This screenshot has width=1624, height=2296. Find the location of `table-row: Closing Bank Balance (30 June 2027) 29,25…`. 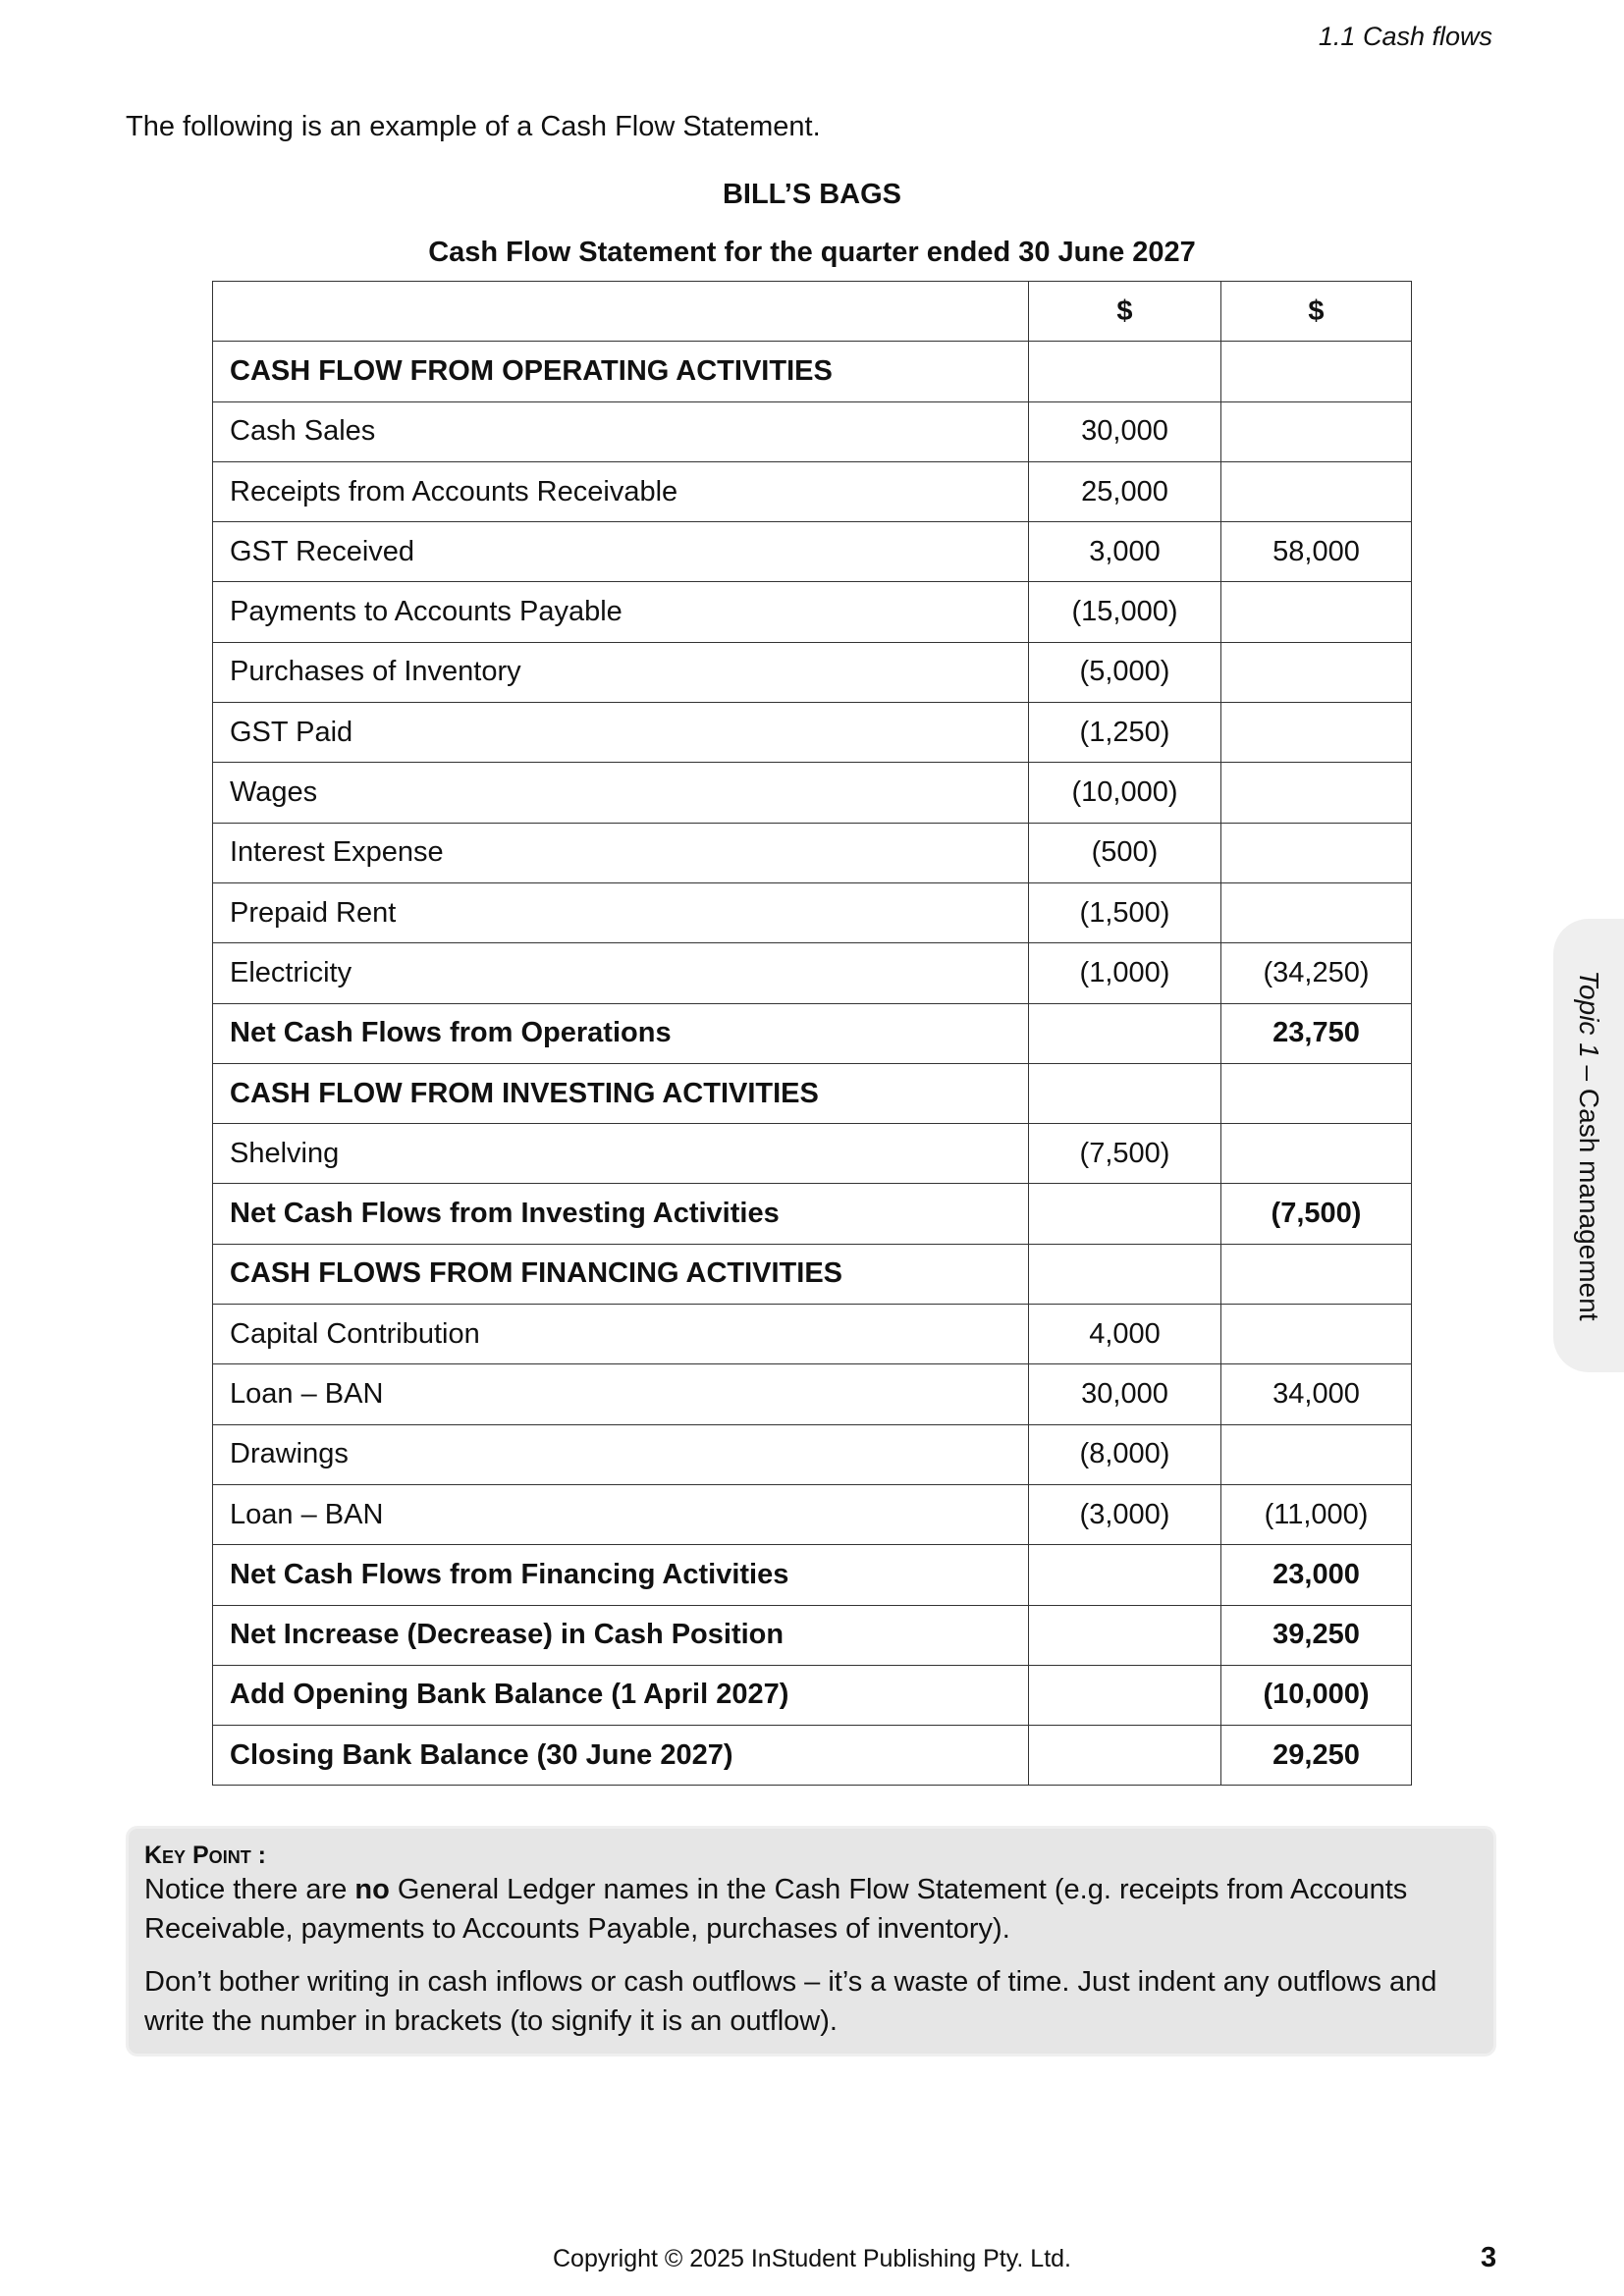

table-row: Closing Bank Balance (30 June 2027) 29,25… is located at coordinates (812, 1756).